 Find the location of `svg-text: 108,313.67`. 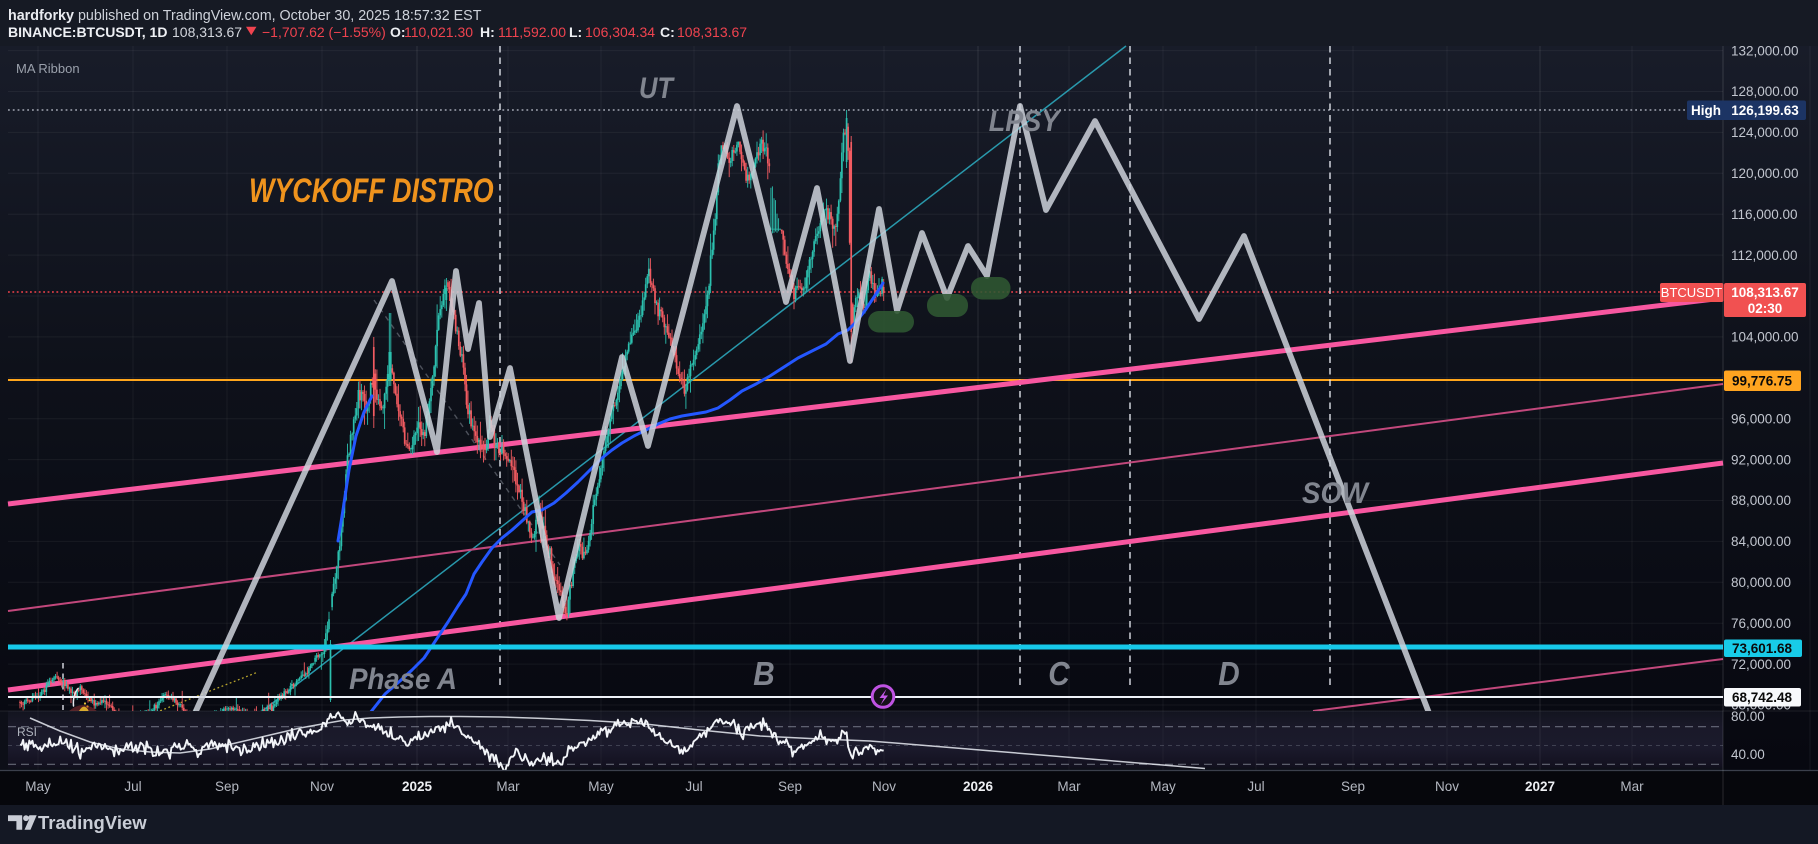

svg-text: 108,313.67 is located at coordinates (1765, 292).